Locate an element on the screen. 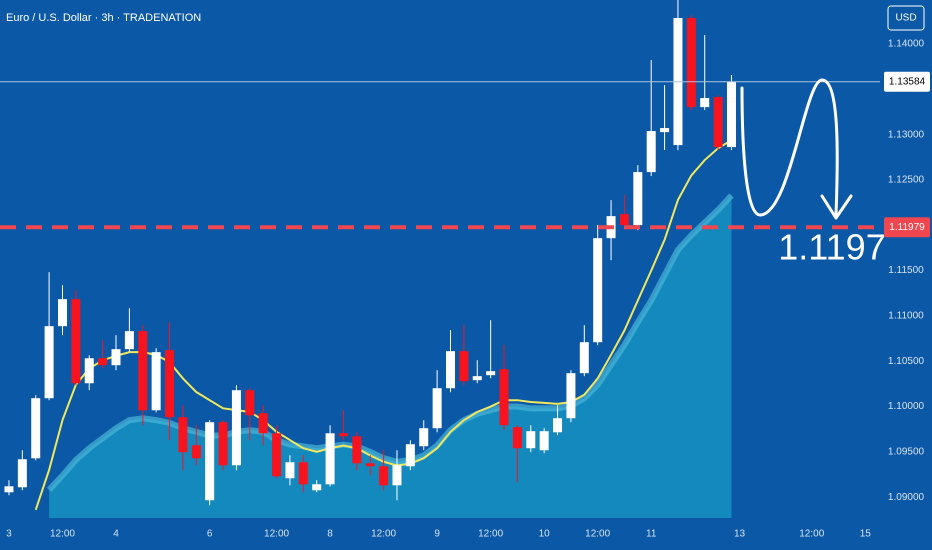 Image resolution: width=932 pixels, height=550 pixels. drawn-arrow is located at coordinates (789, 147).